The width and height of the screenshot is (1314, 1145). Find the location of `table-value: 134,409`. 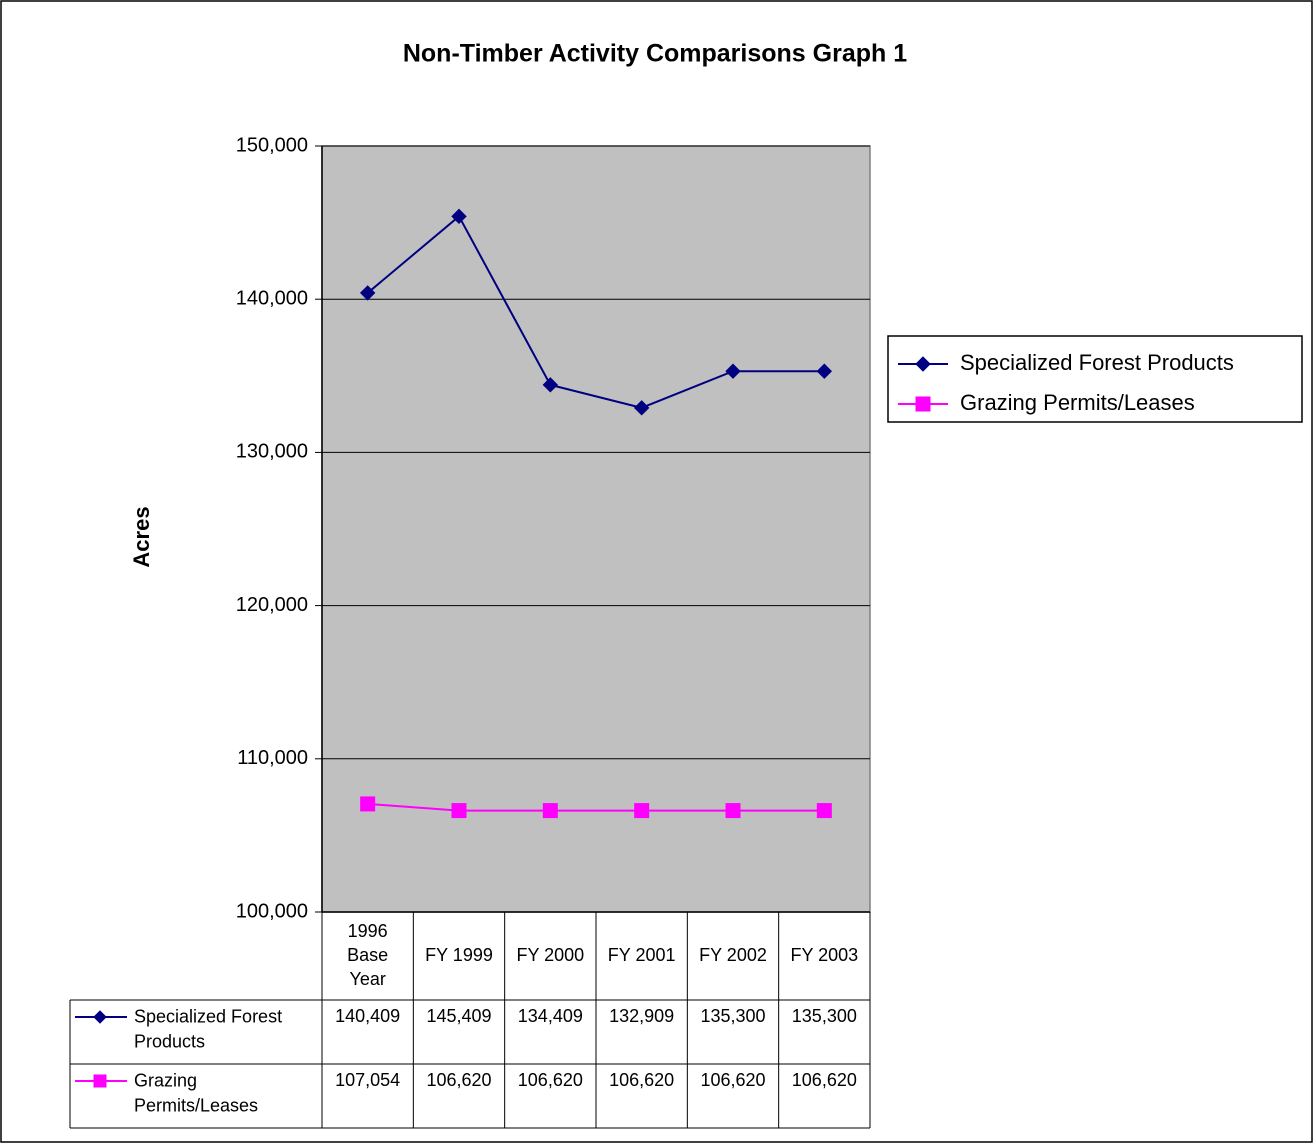

table-value: 134,409 is located at coordinates (550, 1016).